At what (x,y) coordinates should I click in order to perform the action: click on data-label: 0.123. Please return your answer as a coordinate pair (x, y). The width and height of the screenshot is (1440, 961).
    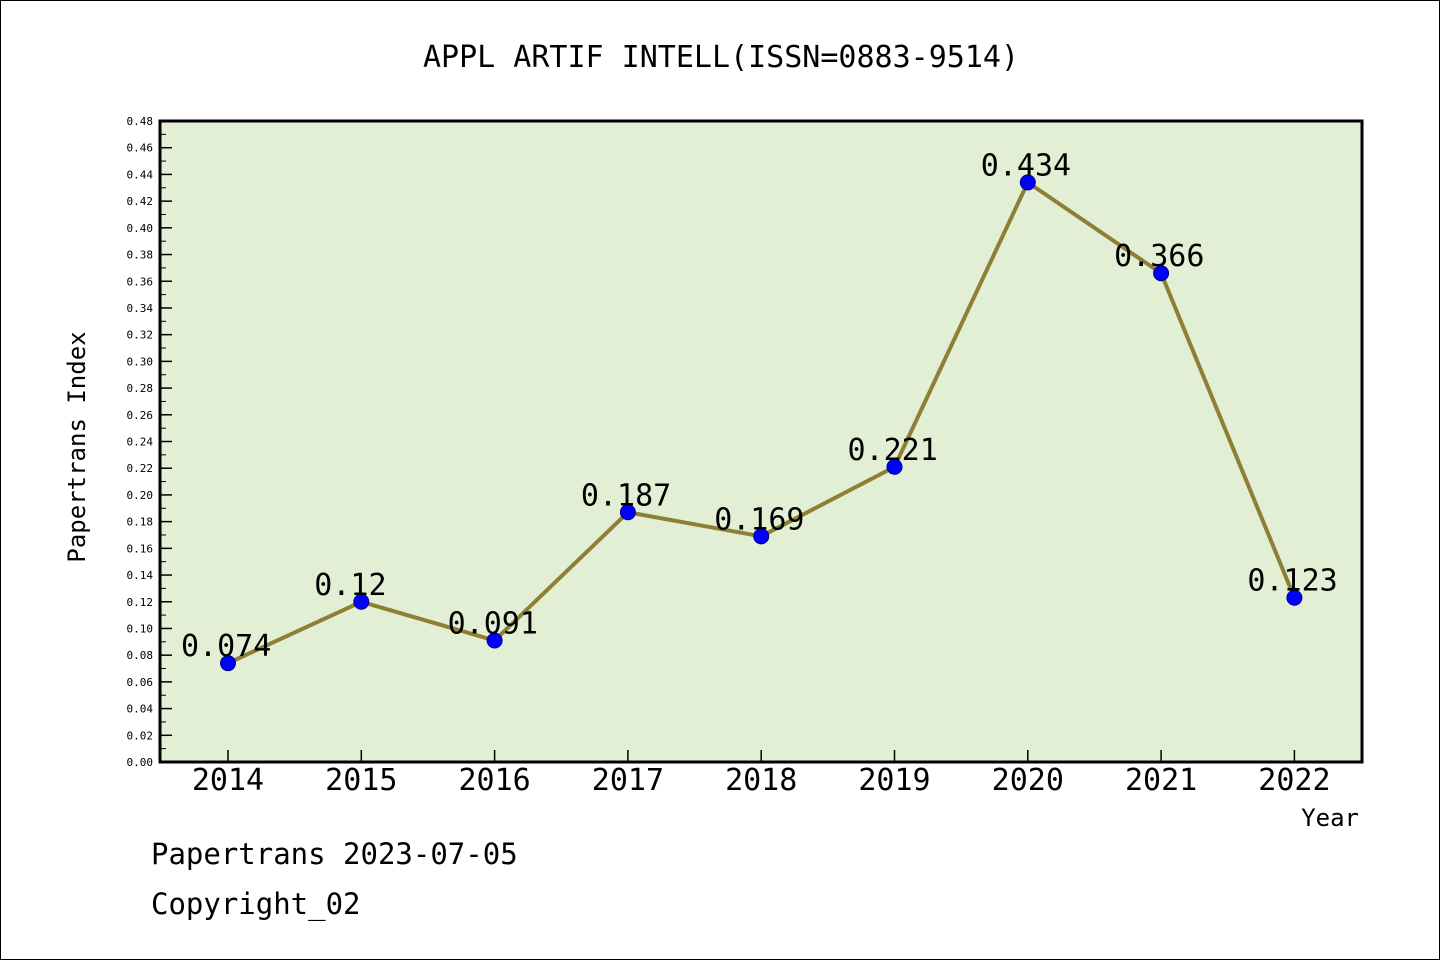
    Looking at the image, I should click on (1292, 581).